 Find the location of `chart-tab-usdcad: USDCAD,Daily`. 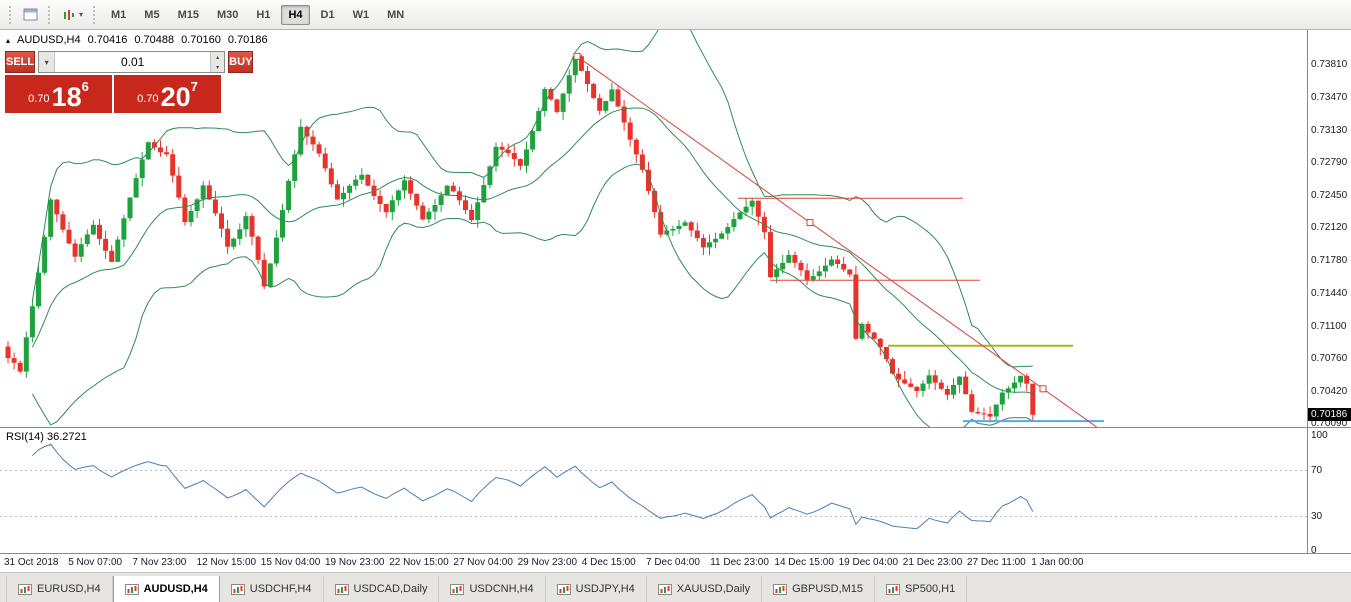

chart-tab-usdcad: USDCAD,Daily is located at coordinates (382, 589).